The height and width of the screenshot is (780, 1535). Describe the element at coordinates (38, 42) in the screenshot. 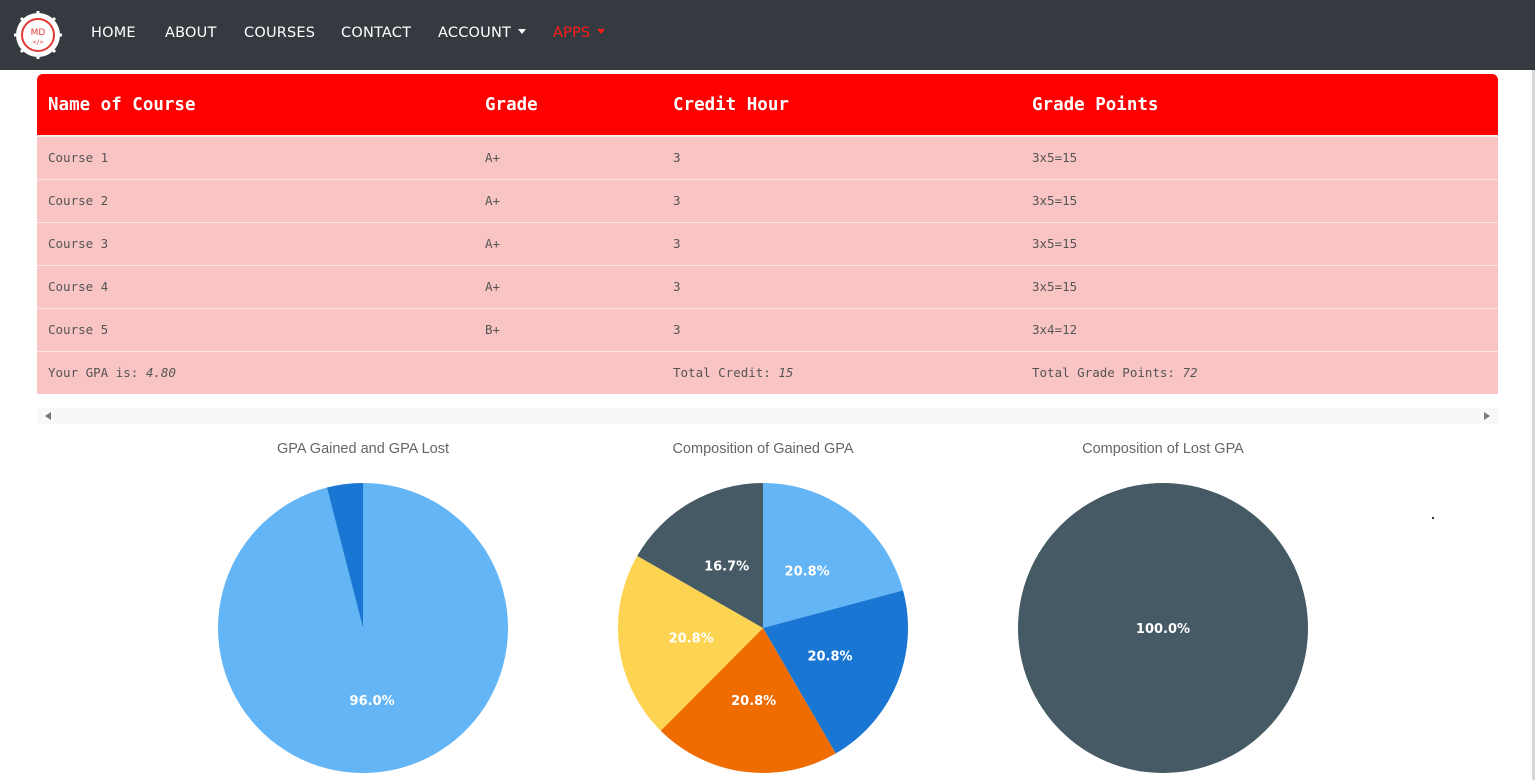

I see `logo-subtext: </>` at that location.